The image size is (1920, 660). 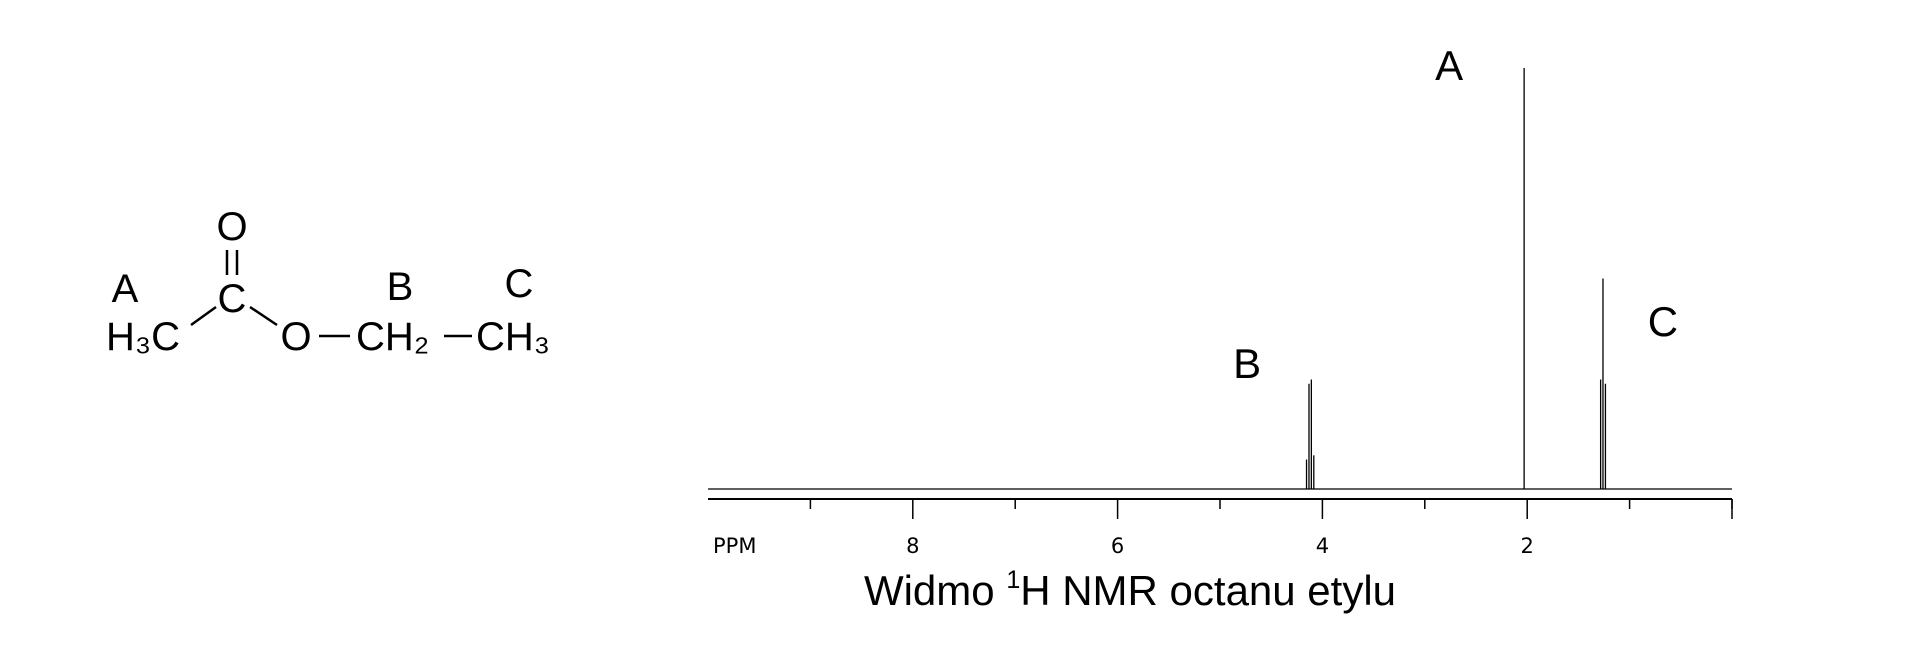 What do you see at coordinates (1271, 528) in the screenshot?
I see `x-axis-ticks: 8 6 4 2` at bounding box center [1271, 528].